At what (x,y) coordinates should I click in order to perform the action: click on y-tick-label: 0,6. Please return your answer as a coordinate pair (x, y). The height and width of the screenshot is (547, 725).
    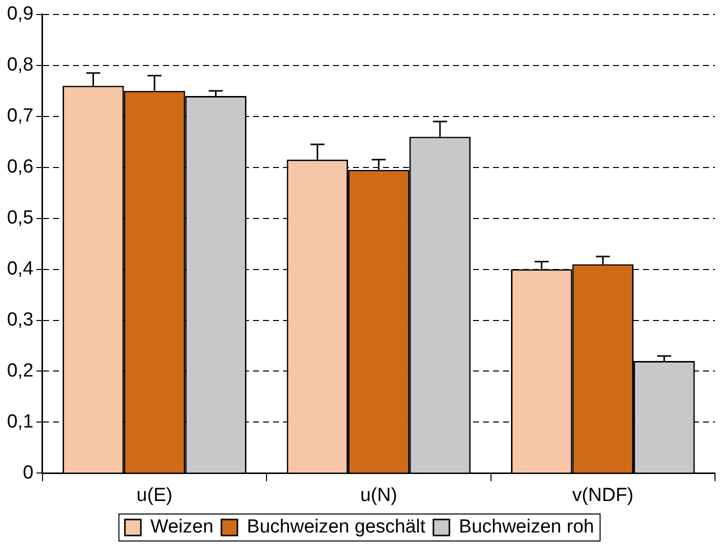
    Looking at the image, I should click on (20, 167).